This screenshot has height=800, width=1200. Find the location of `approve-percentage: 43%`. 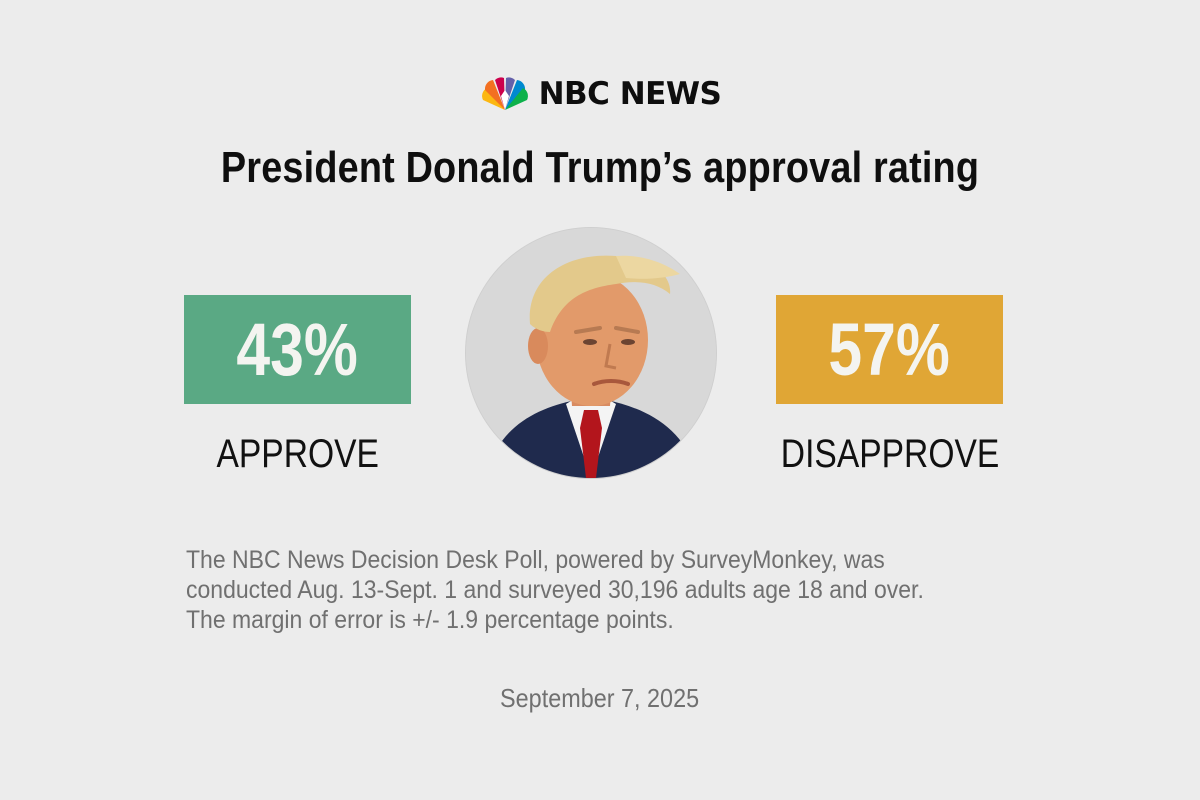

approve-percentage: 43% is located at coordinates (297, 349).